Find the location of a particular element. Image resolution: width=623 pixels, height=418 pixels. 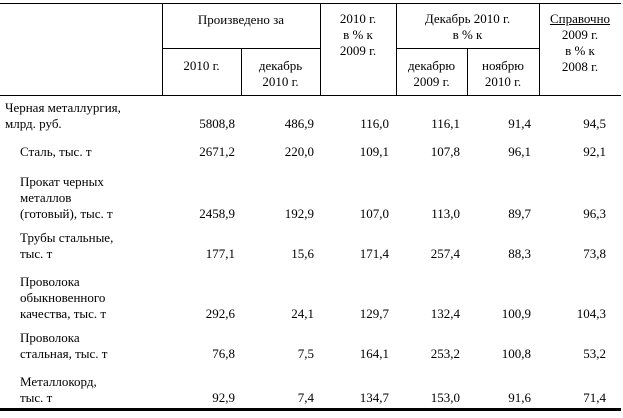

row-label-line: (готовый), тыс. т is located at coordinates (66, 213).